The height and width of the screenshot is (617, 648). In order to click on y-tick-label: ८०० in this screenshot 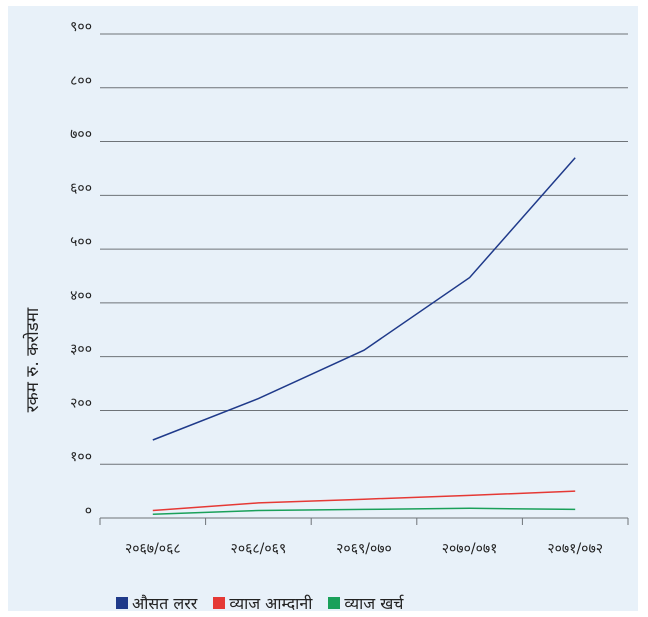, I will do `click(81, 81)`.